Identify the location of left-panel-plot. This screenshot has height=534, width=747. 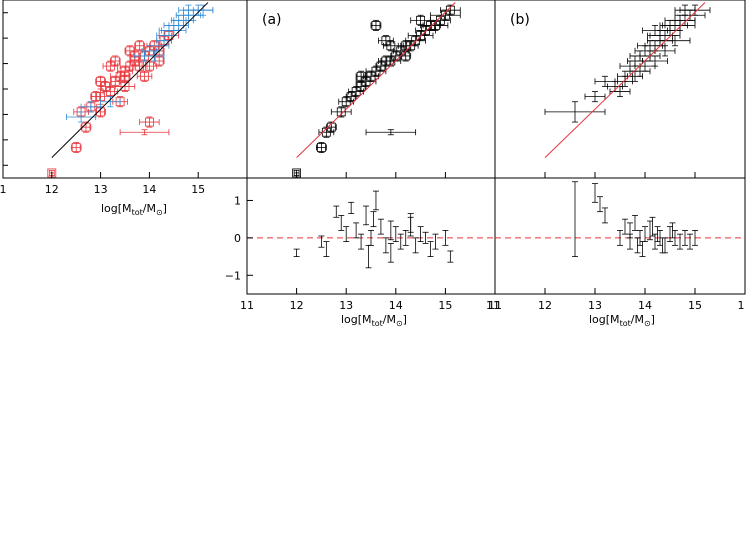
(130, 90).